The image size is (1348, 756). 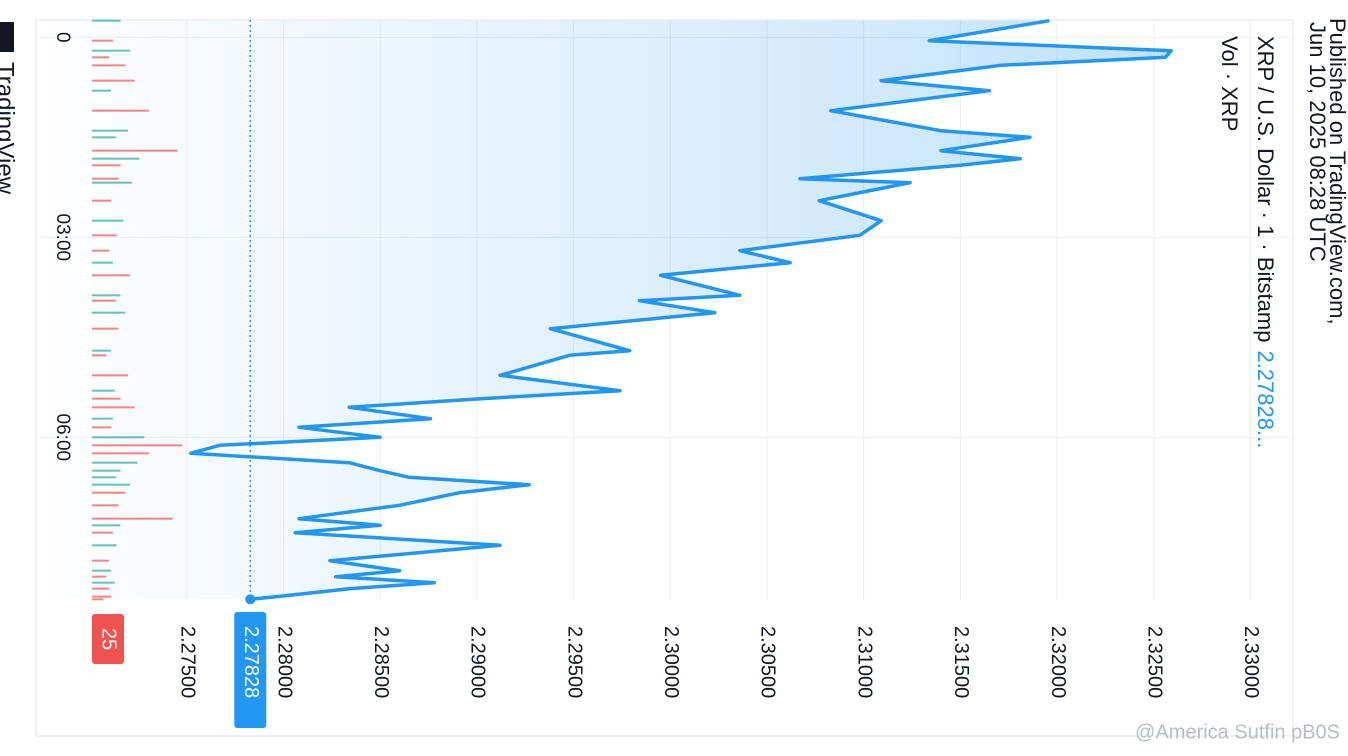 I want to click on y-tick-label: 2.31500, so click(x=961, y=662).